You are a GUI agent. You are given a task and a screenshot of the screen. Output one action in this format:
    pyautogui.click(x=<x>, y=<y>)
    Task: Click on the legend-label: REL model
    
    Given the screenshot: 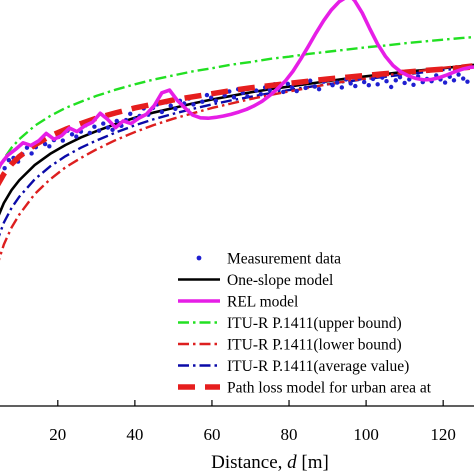 What is the action you would take?
    pyautogui.click(x=262, y=302)
    